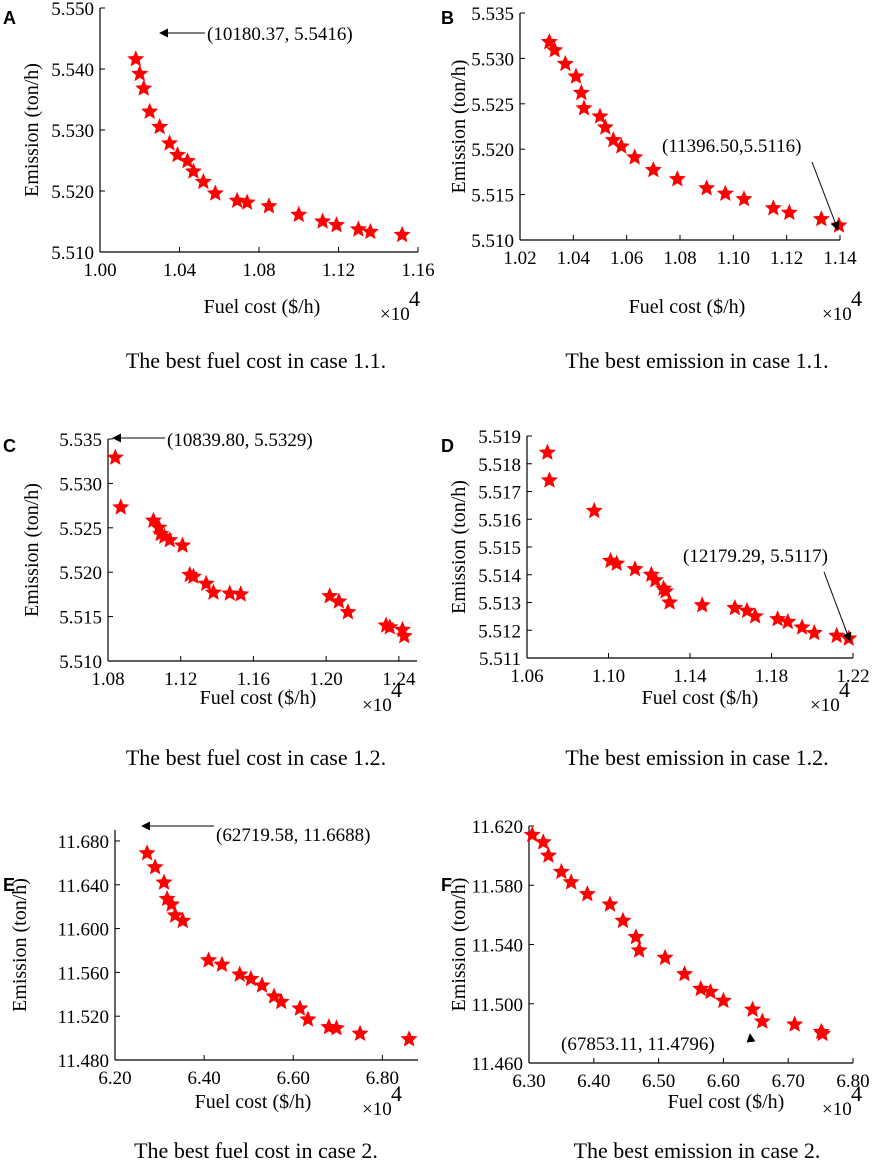 Image resolution: width=879 pixels, height=1165 pixels. Describe the element at coordinates (83, 1017) in the screenshot. I see `y-tick-label: 11.520` at that location.